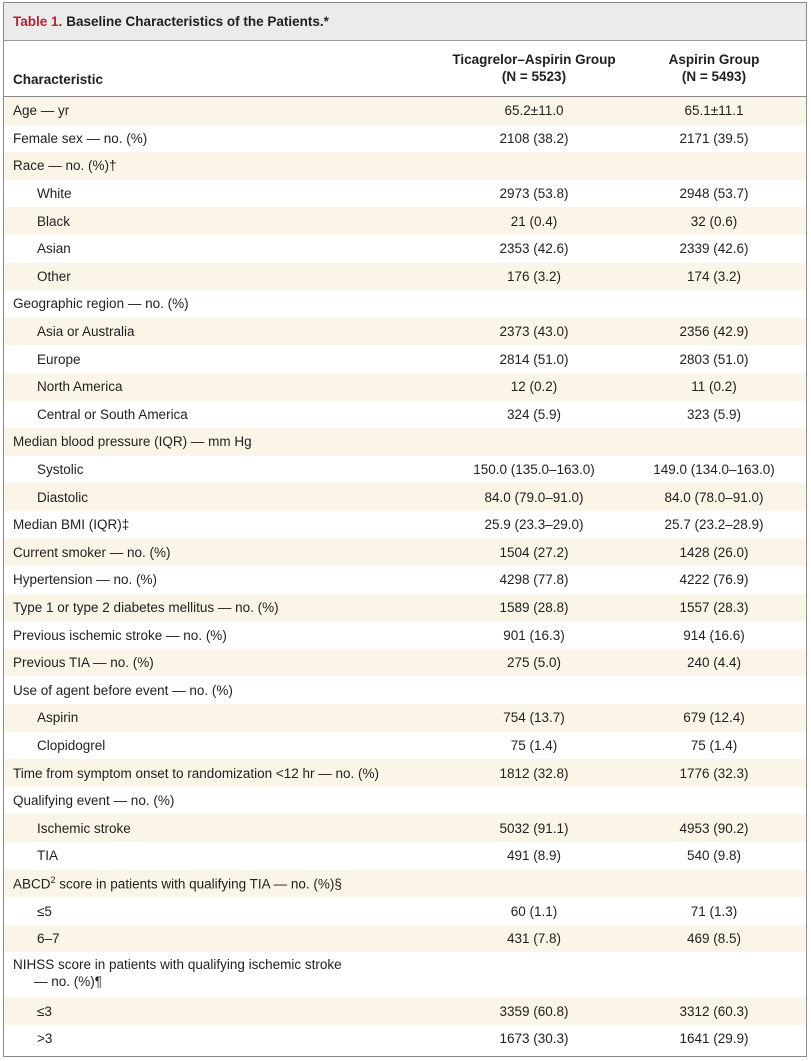 The image size is (811, 1061). I want to click on aspirin-value: 1428 (26.0), so click(714, 552).